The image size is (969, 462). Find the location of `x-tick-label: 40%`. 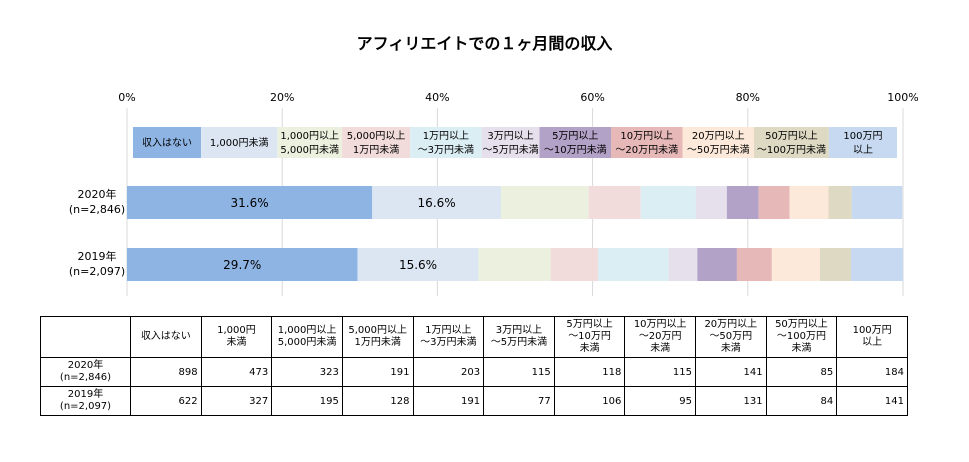

x-tick-label: 40% is located at coordinates (437, 97).